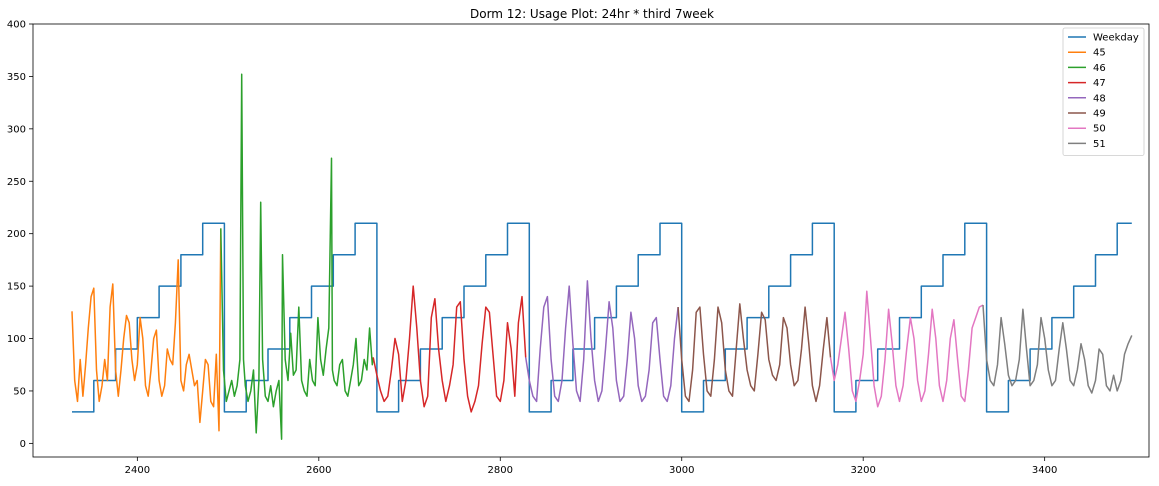 The height and width of the screenshot is (486, 1159). What do you see at coordinates (19, 391) in the screenshot?
I see `y-tick-label: 50` at bounding box center [19, 391].